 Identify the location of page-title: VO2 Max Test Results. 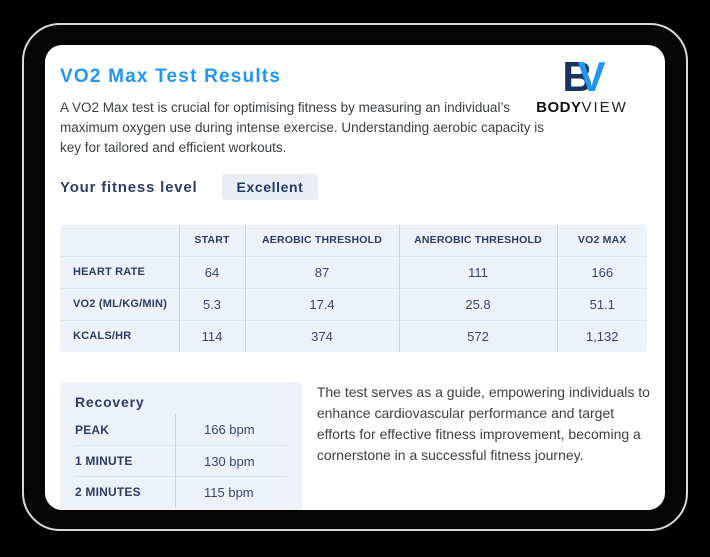
(171, 76).